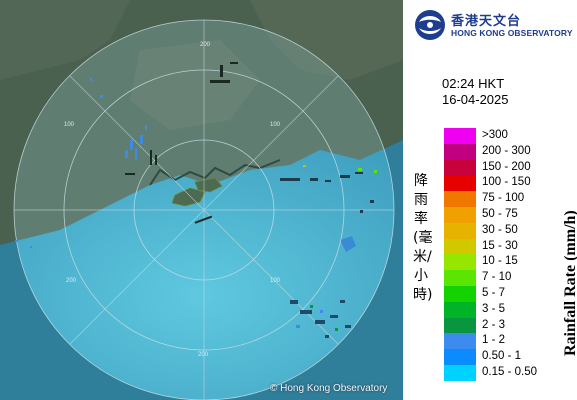 The height and width of the screenshot is (400, 577). I want to click on legend-row: 0.15 - 0.50, so click(504, 372).